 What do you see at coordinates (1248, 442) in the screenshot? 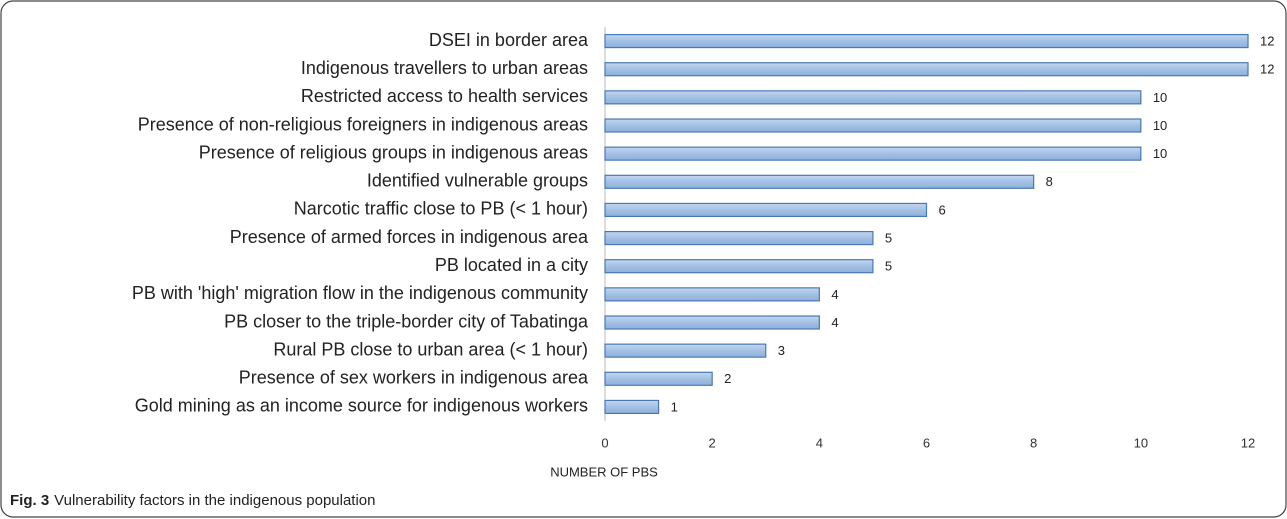
I see `x-tick-label: 12` at bounding box center [1248, 442].